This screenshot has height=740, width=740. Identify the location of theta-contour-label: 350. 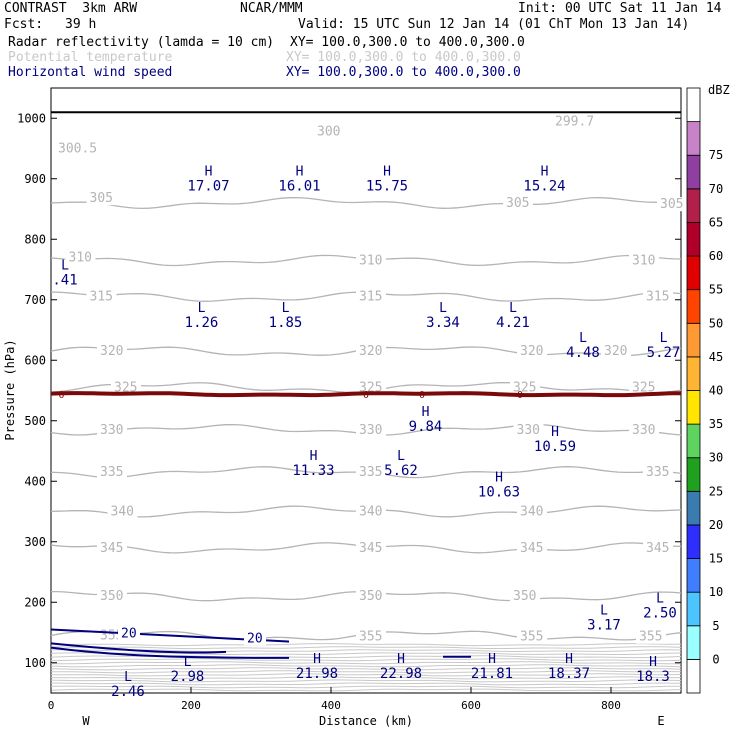
(370, 596).